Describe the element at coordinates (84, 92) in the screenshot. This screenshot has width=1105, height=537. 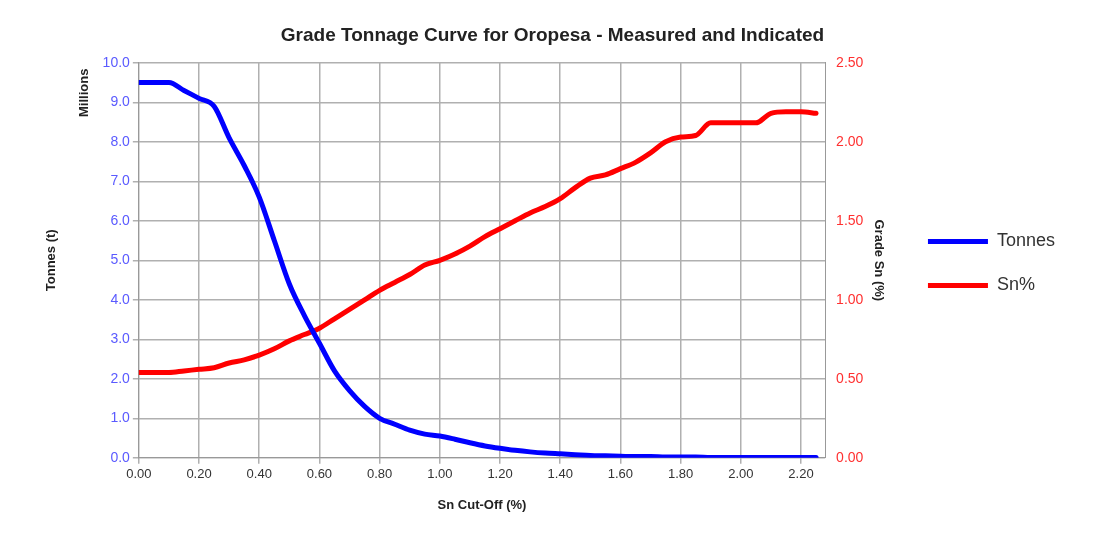
I see `text: Millions` at that location.